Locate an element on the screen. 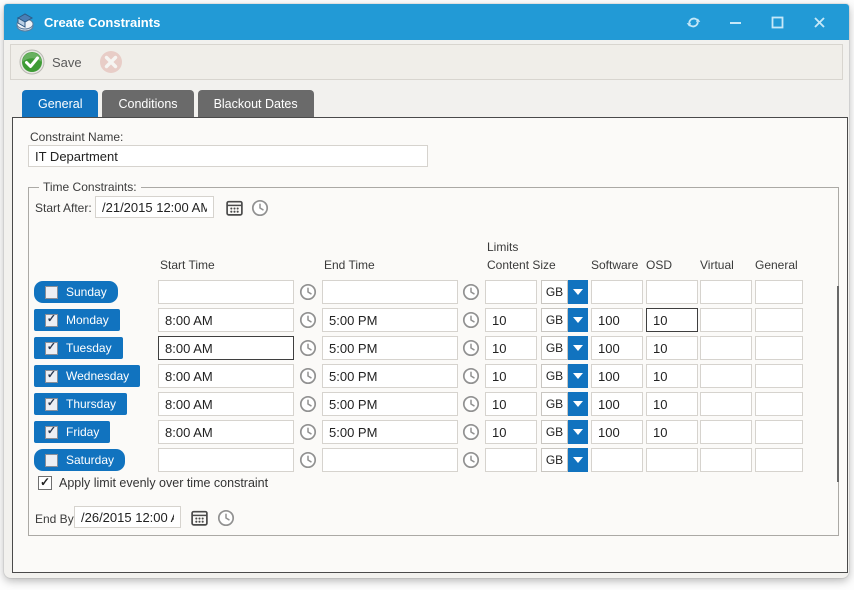 The image size is (854, 590). apply-limit-checkbox is located at coordinates (45, 483).